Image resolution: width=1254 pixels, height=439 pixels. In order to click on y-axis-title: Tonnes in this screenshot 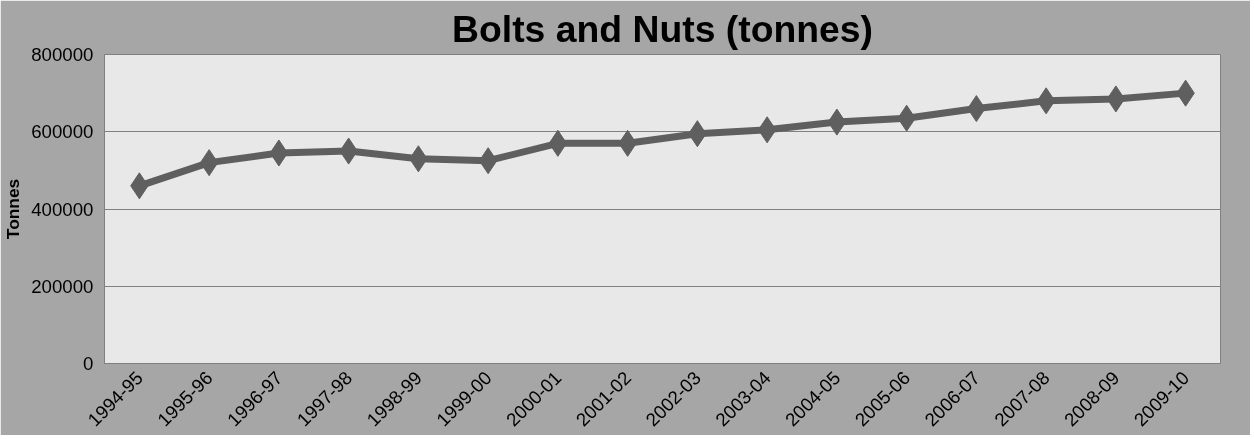, I will do `click(13, 209)`.